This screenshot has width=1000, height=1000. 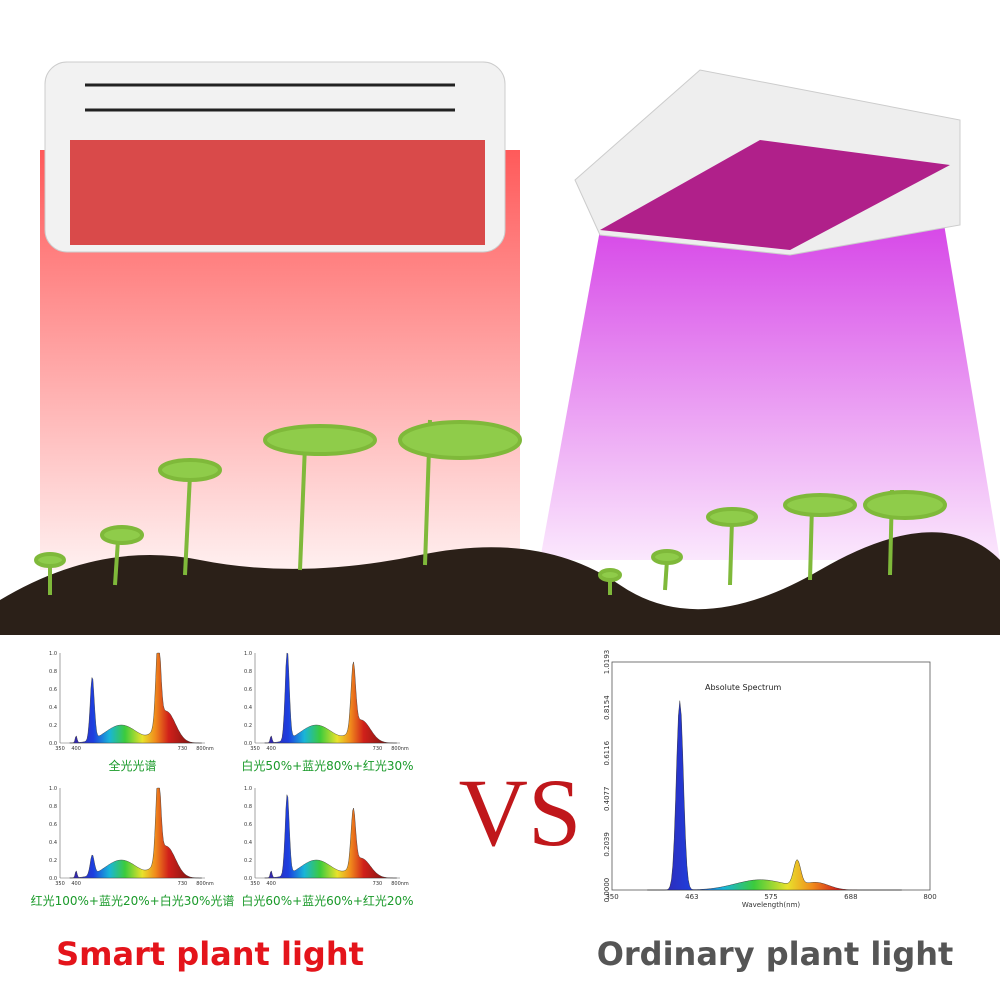 What do you see at coordinates (770, 897) in the screenshot?
I see `x-tick-label: 575` at bounding box center [770, 897].